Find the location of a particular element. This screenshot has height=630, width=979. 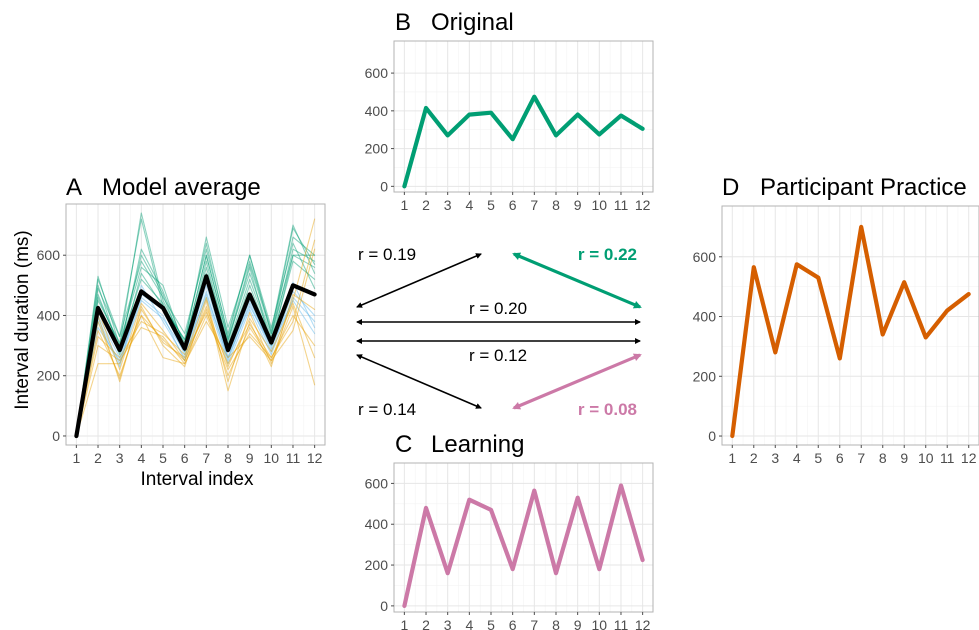

panel-a-series-line-average is located at coordinates (195, 356).